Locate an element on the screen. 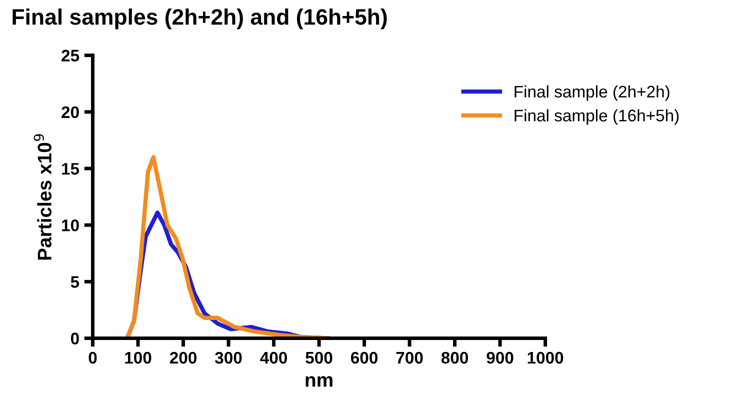 The image size is (748, 410). y-tick-label: 5 is located at coordinates (75, 282).